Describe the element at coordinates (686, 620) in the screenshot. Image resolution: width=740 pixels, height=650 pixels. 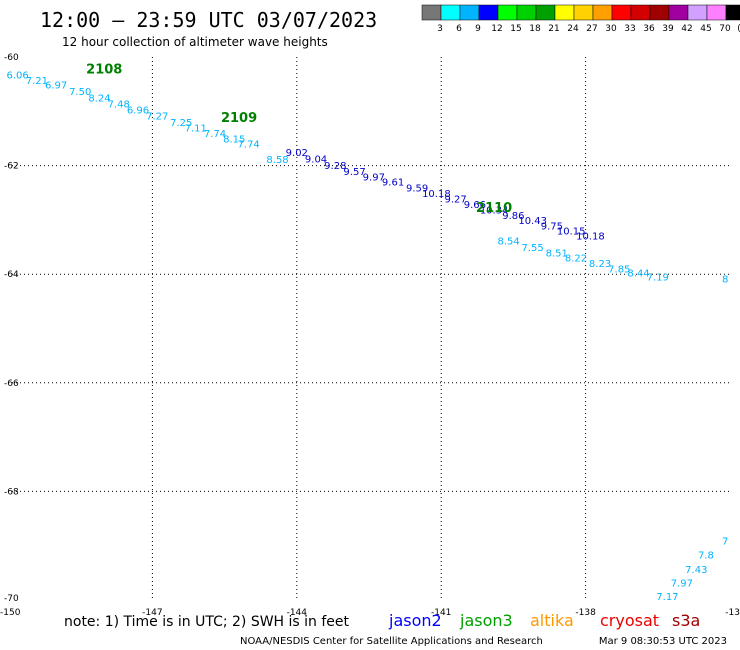
I see `mission-legend-item: s3a` at that location.